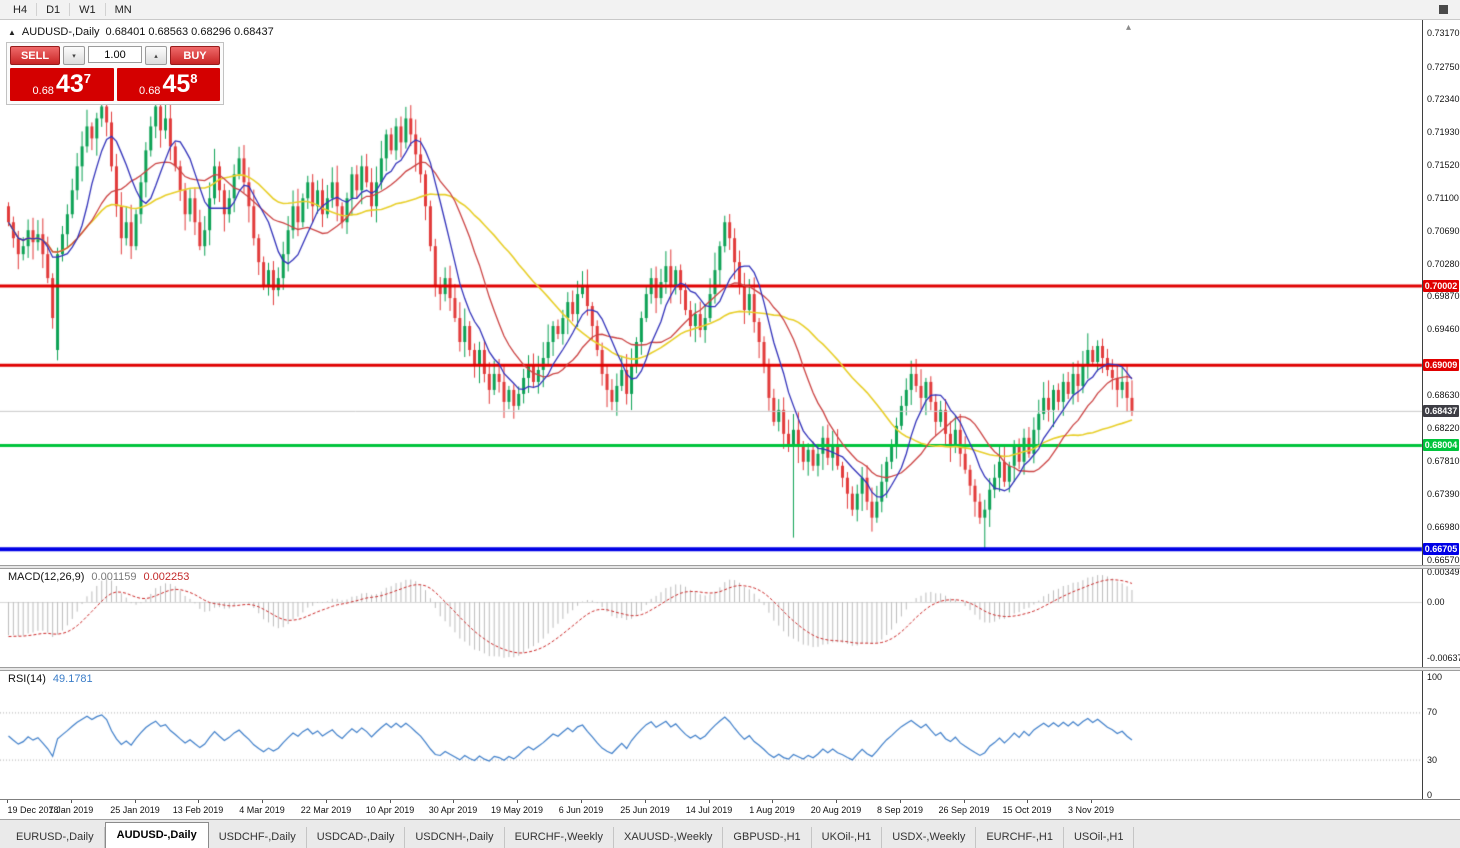 The height and width of the screenshot is (848, 1460). I want to click on price-level-tag: 0.69009, so click(1441, 365).